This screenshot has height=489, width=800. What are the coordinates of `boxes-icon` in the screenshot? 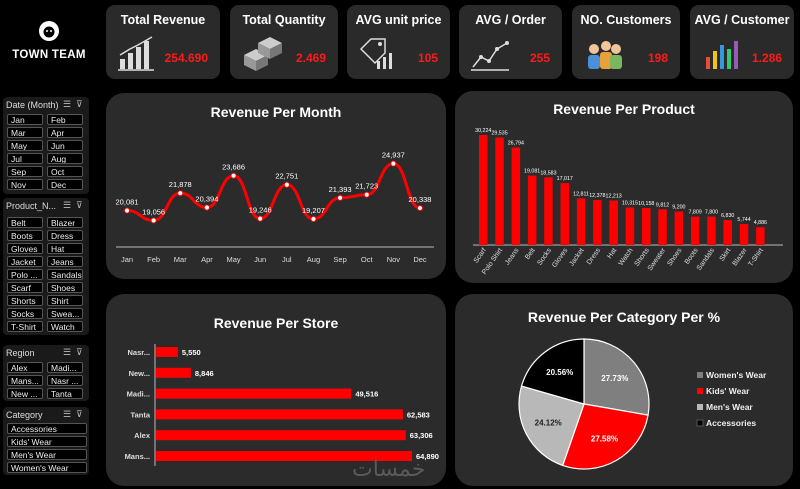 It's located at (263, 54).